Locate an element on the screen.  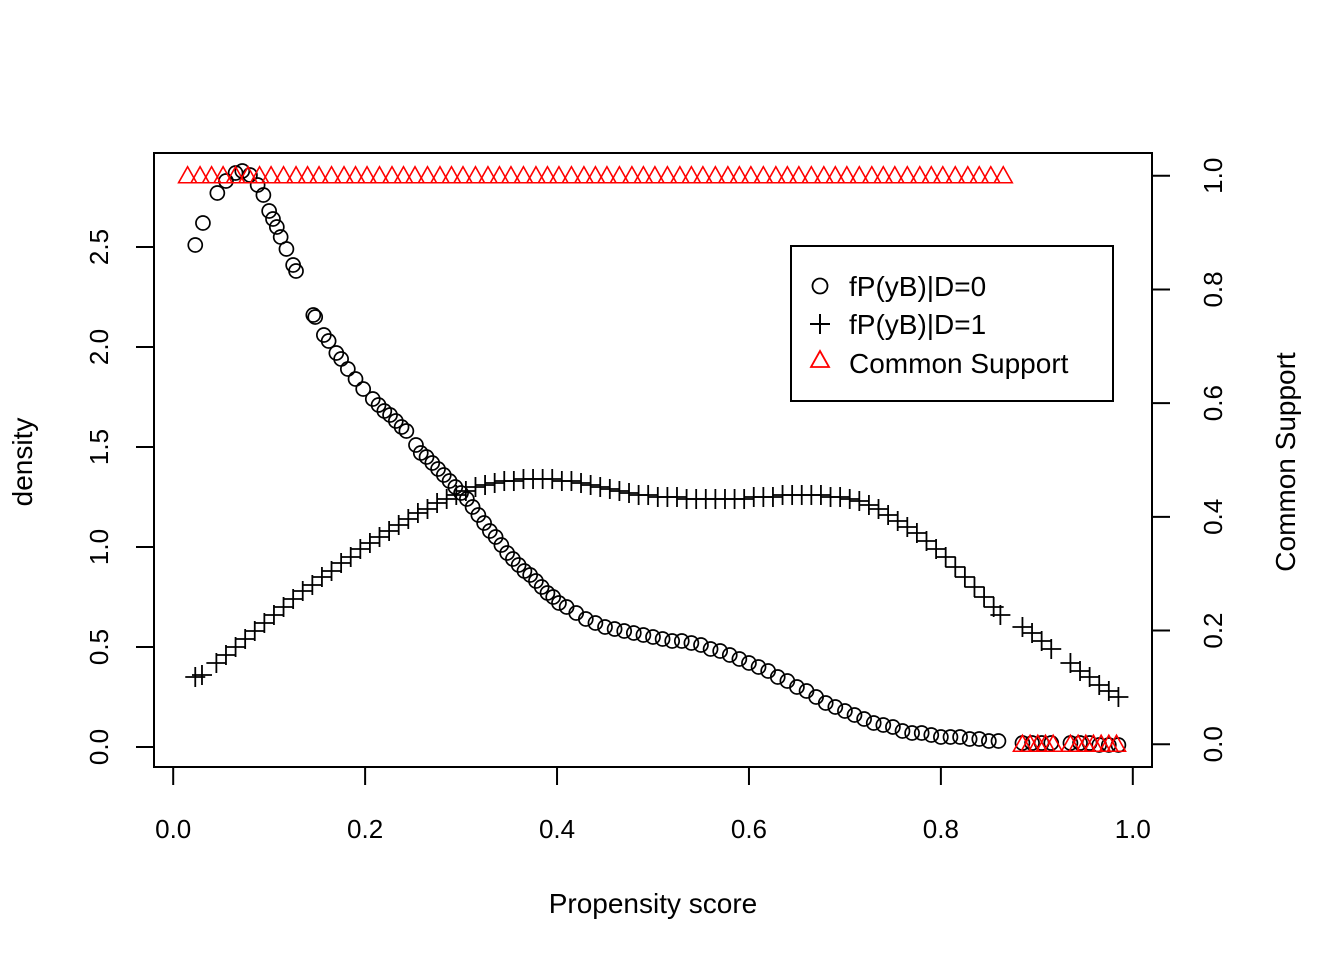
y-axis-title: density is located at coordinates (22, 462).